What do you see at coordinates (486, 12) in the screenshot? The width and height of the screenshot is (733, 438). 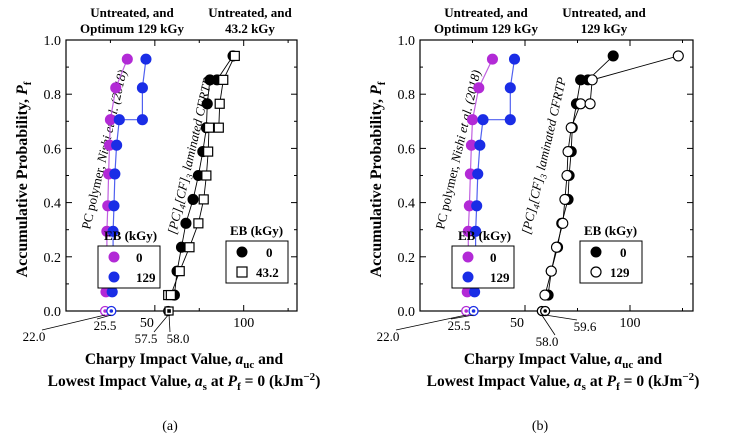 I see `top-label-left: Untreated, and` at bounding box center [486, 12].